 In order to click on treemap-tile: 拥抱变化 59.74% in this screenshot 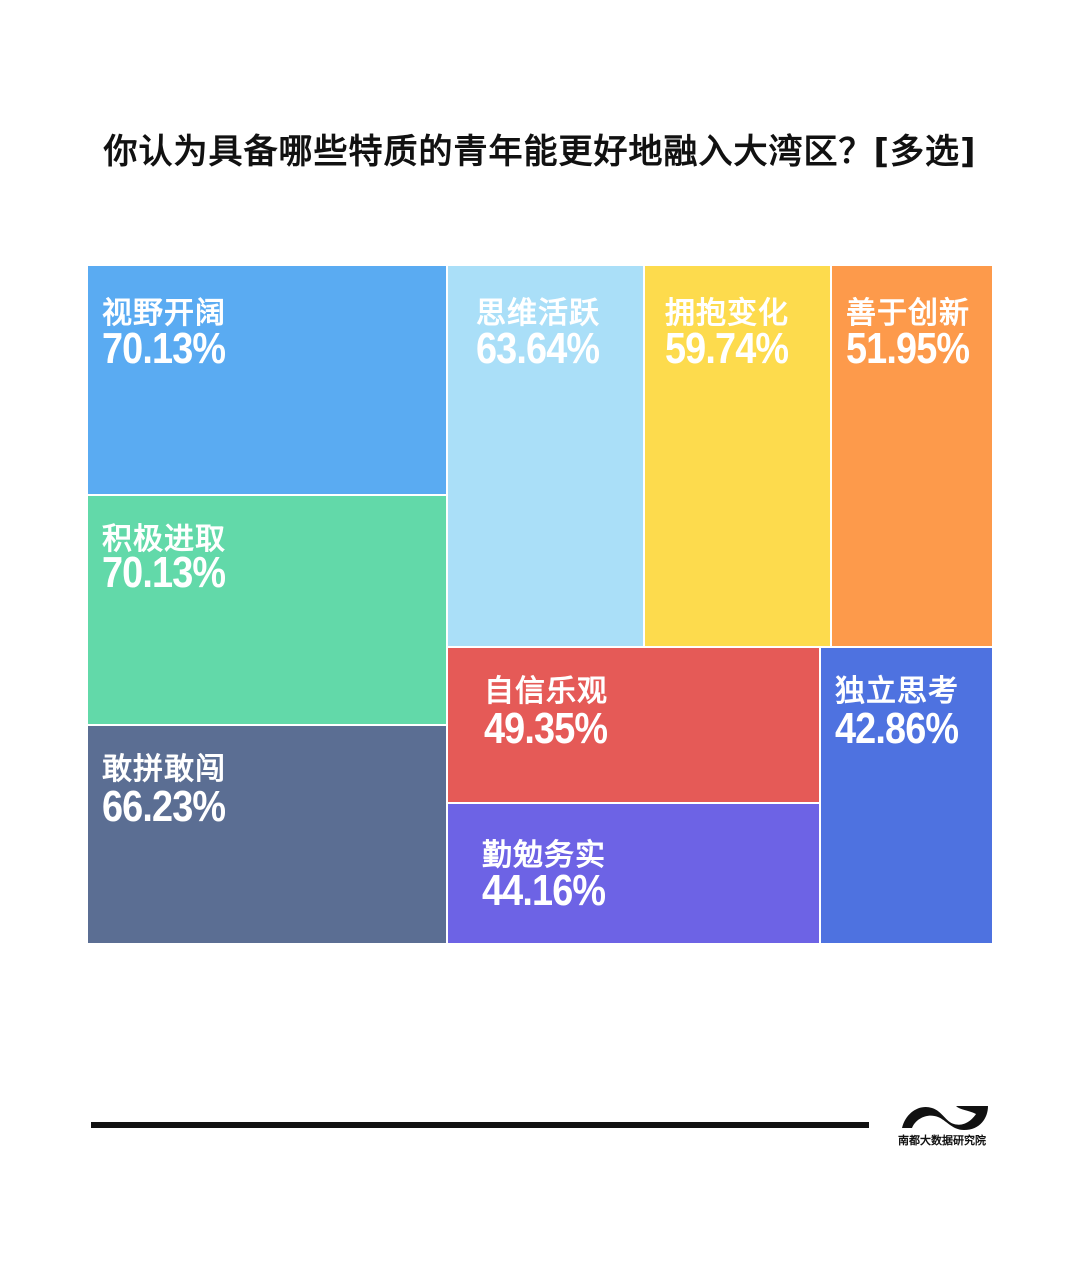, I will do `click(737, 456)`.